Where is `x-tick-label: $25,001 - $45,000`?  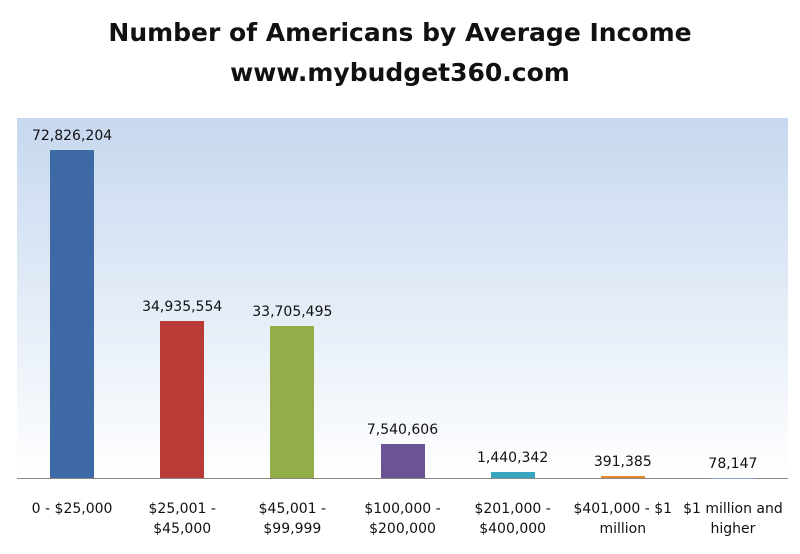 x-tick-label: $25,001 - $45,000 is located at coordinates (182, 519).